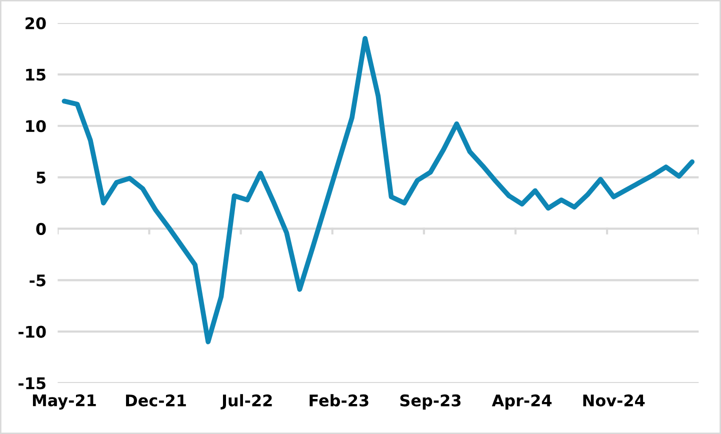 The width and height of the screenshot is (721, 434). Describe the element at coordinates (64, 402) in the screenshot. I see `x-tick-label: May-21` at that location.